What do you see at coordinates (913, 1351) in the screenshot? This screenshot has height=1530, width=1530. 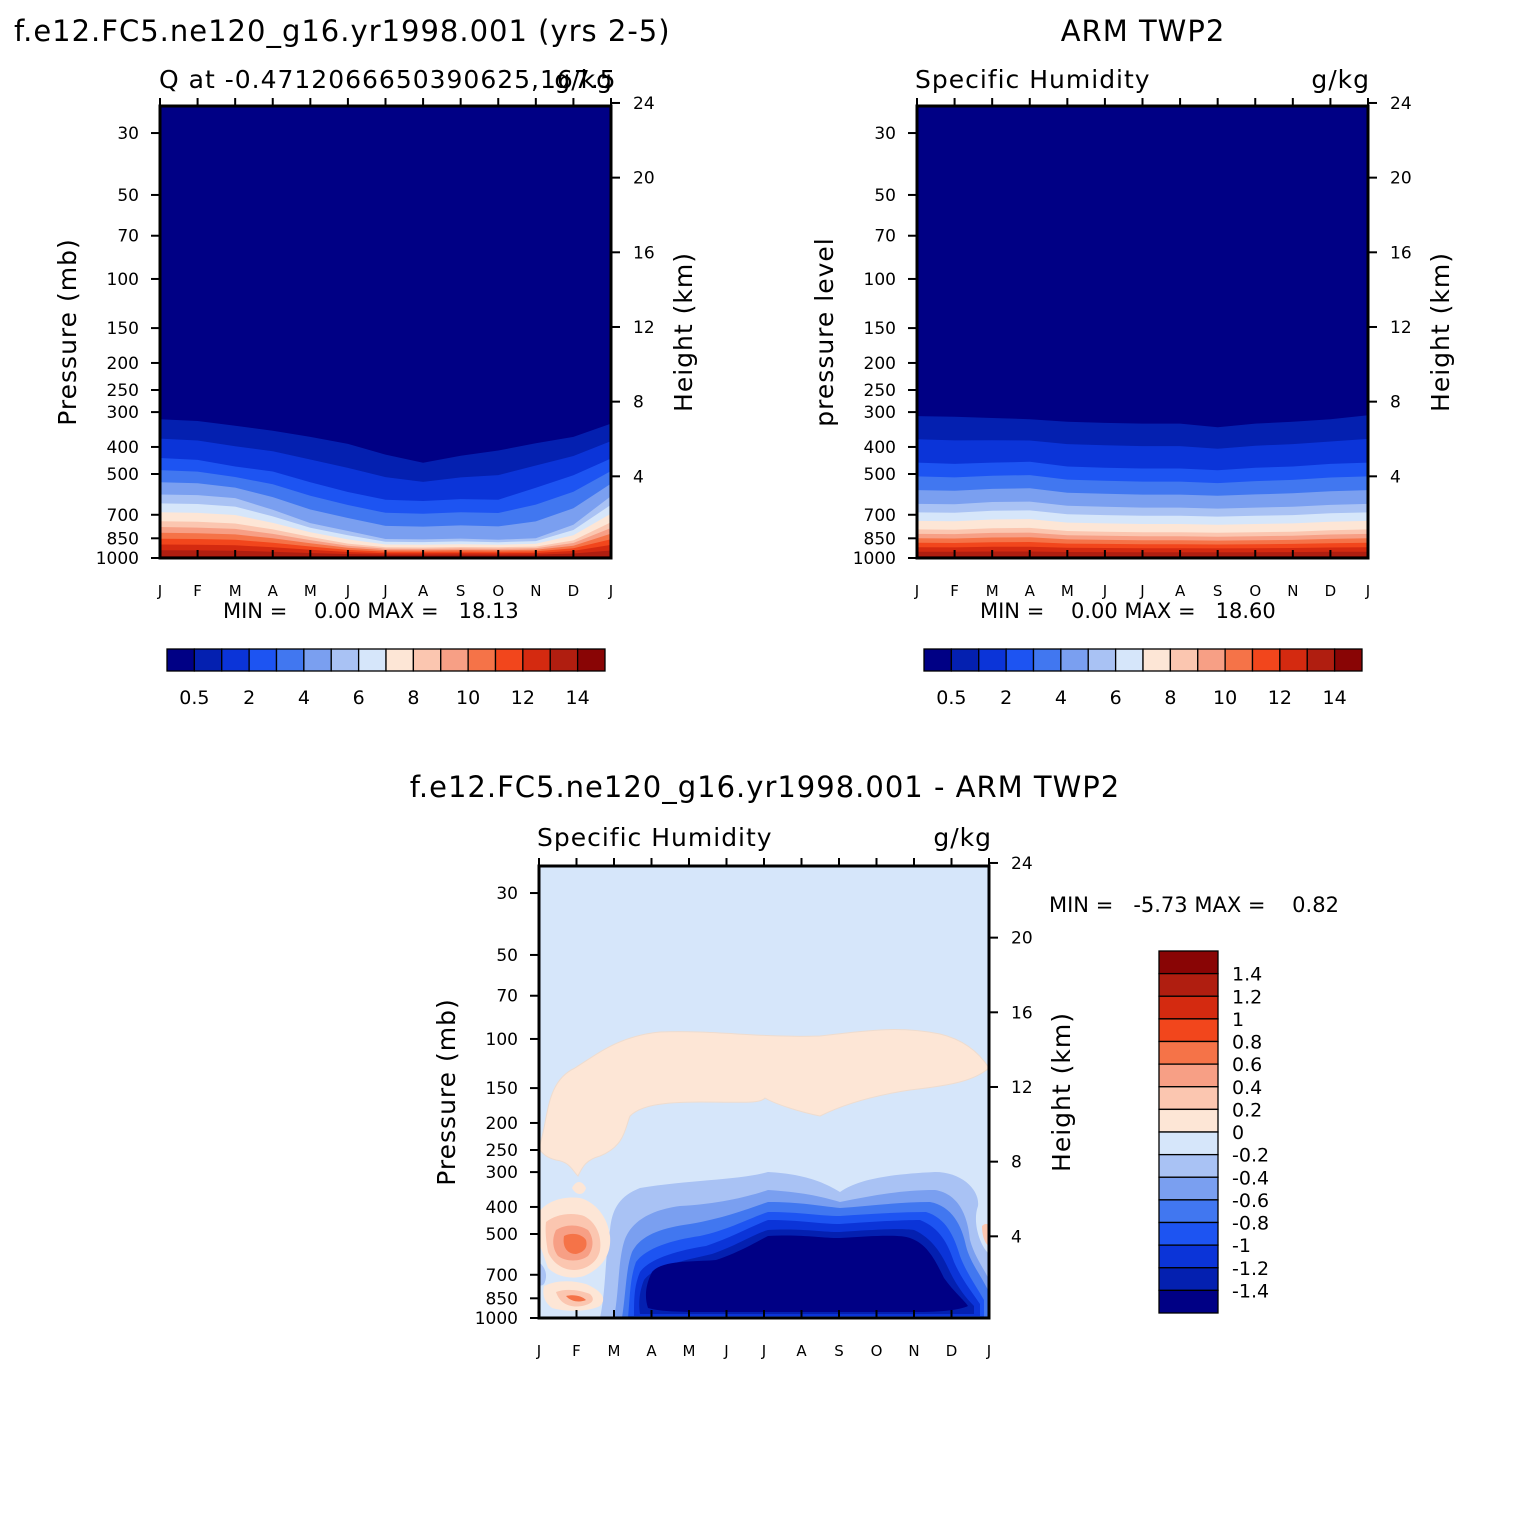 I see `diff-x-tick-label: N` at bounding box center [913, 1351].